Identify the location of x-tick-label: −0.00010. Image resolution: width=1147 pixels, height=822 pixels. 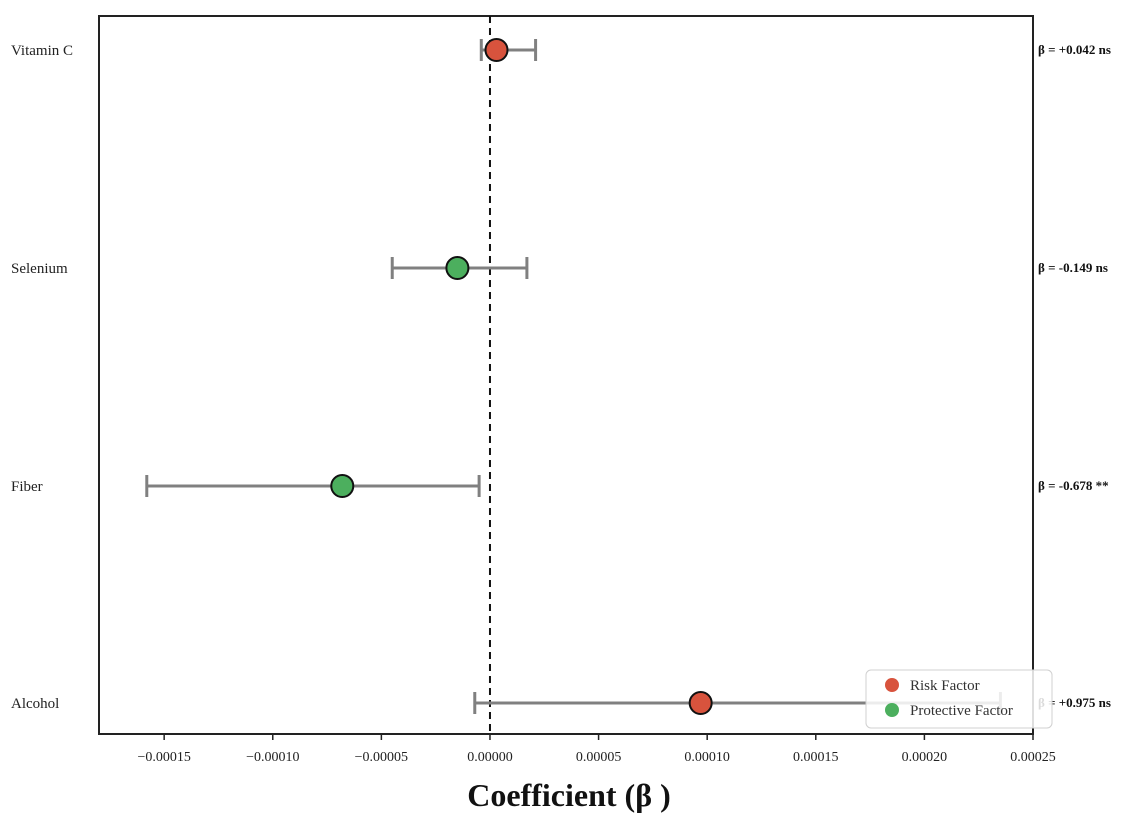
(272, 757).